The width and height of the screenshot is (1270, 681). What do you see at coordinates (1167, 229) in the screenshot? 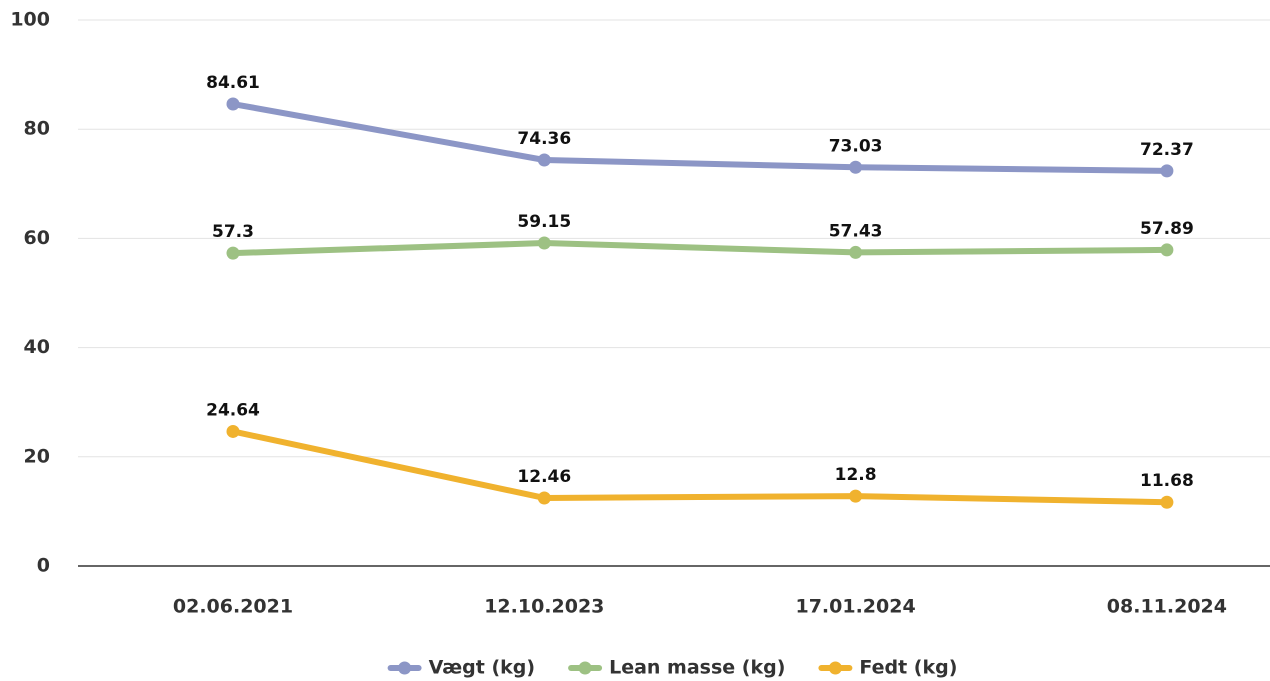
I see `data-label: 57.89` at bounding box center [1167, 229].